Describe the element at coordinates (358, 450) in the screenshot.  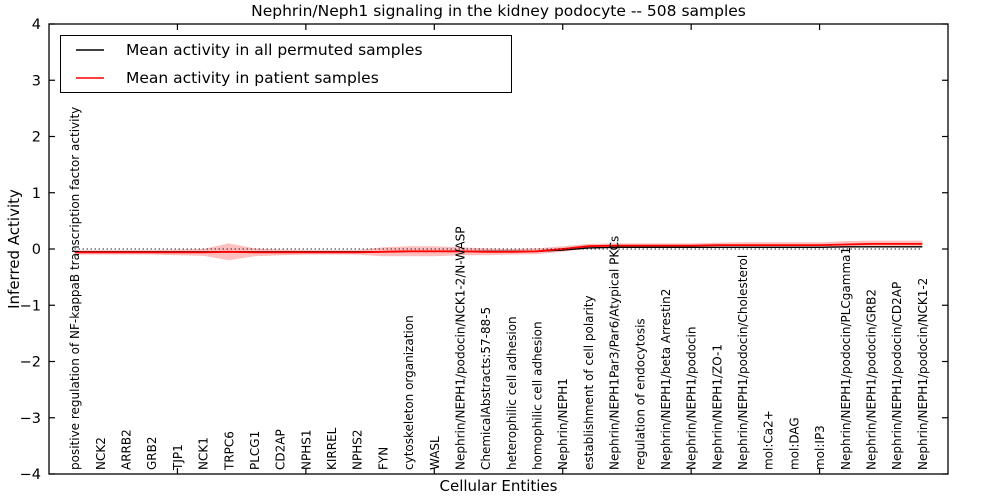
I see `x-category-label: NPHS2` at that location.